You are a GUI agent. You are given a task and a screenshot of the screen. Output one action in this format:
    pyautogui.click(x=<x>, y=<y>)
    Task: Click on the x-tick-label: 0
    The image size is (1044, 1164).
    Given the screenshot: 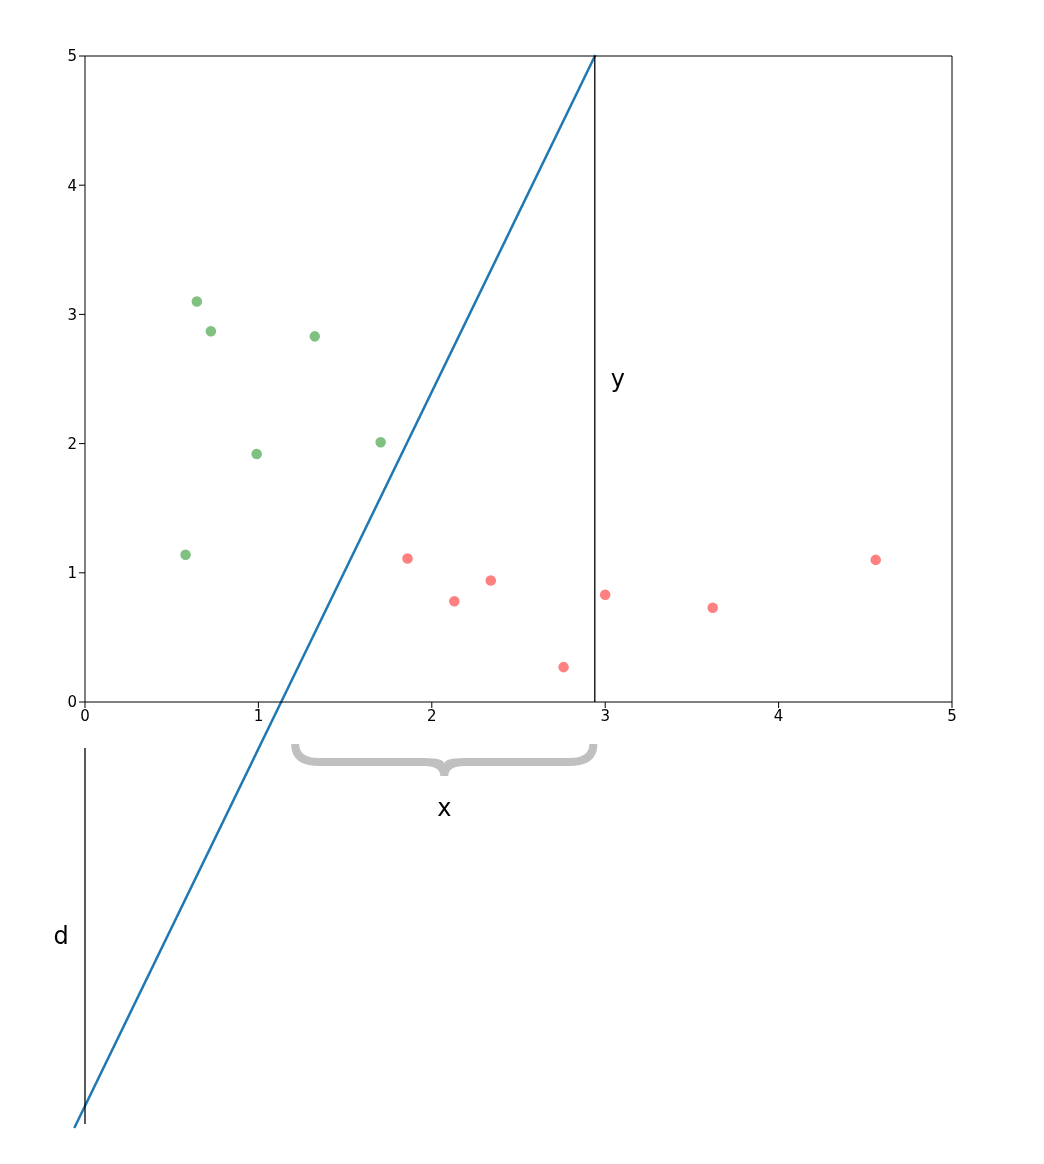 What is the action you would take?
    pyautogui.click(x=85, y=715)
    